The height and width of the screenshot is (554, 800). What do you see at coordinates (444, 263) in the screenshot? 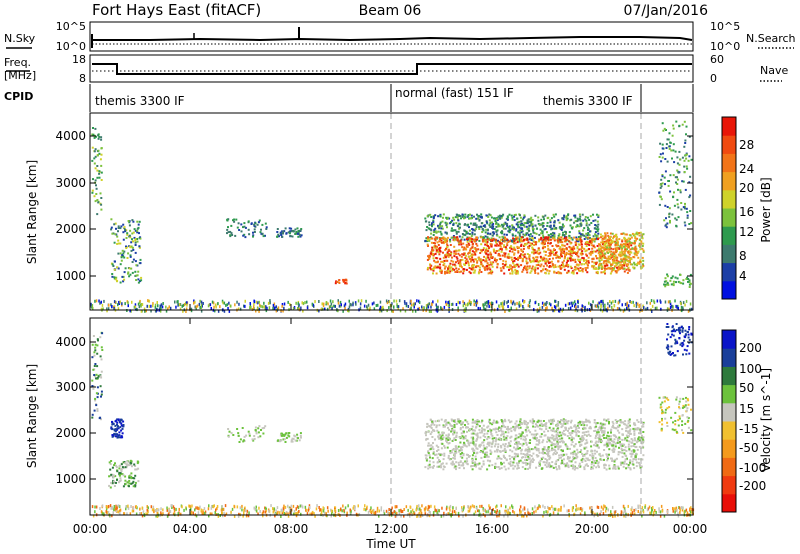
I see `power-scatter-mark-2028` at bounding box center [444, 263].